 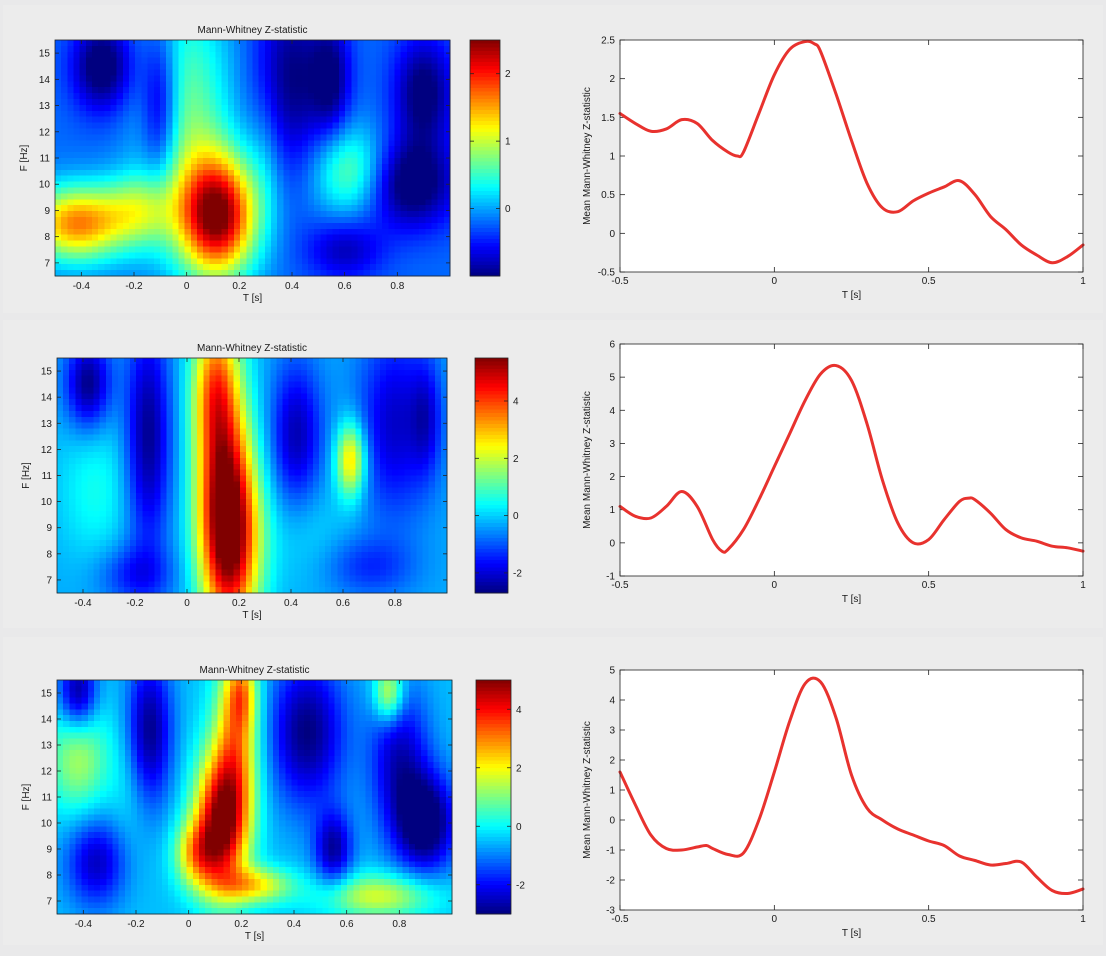 I want to click on colorbar-gradient, so click(x=485, y=158).